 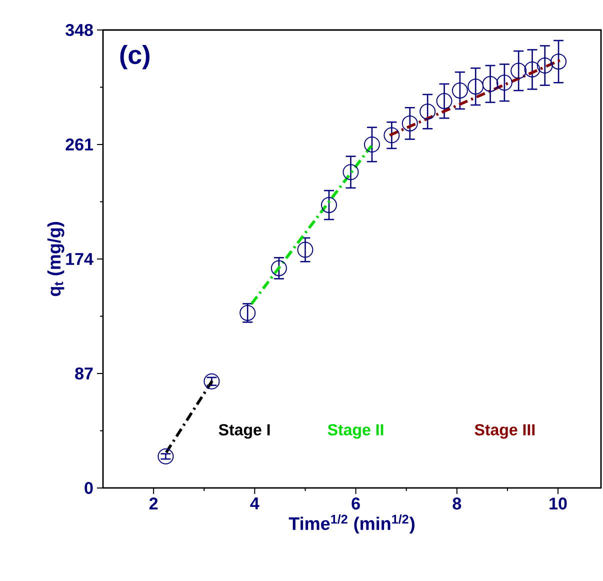 I want to click on text: Stage III, so click(x=504, y=431).